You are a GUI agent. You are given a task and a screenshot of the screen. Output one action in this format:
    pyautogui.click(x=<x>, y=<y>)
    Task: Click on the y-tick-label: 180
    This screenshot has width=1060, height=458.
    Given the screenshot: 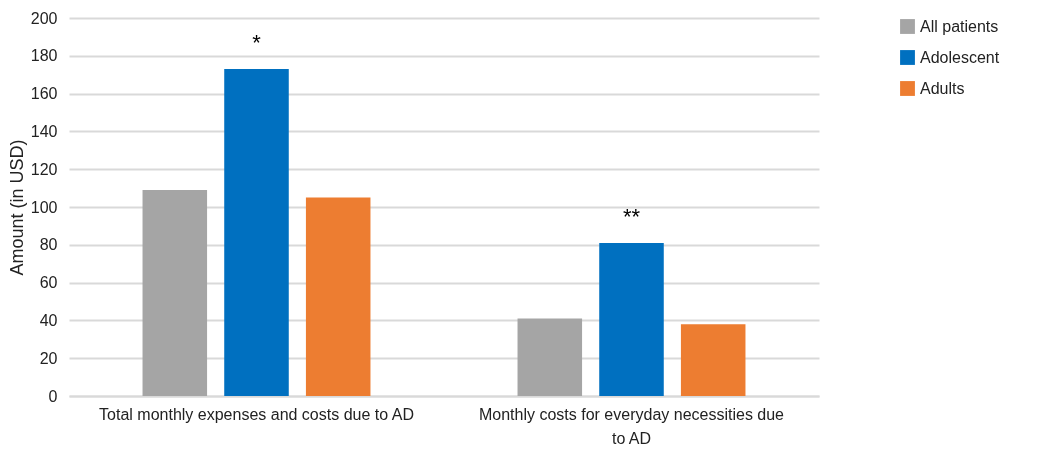 What is the action you would take?
    pyautogui.click(x=44, y=56)
    